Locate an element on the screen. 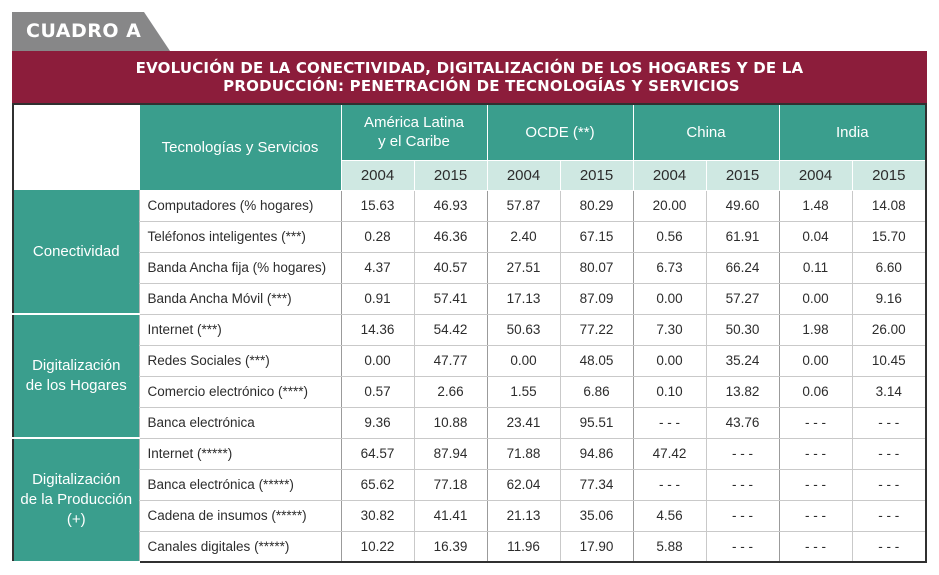  value-cell: 71.88 is located at coordinates (523, 454).